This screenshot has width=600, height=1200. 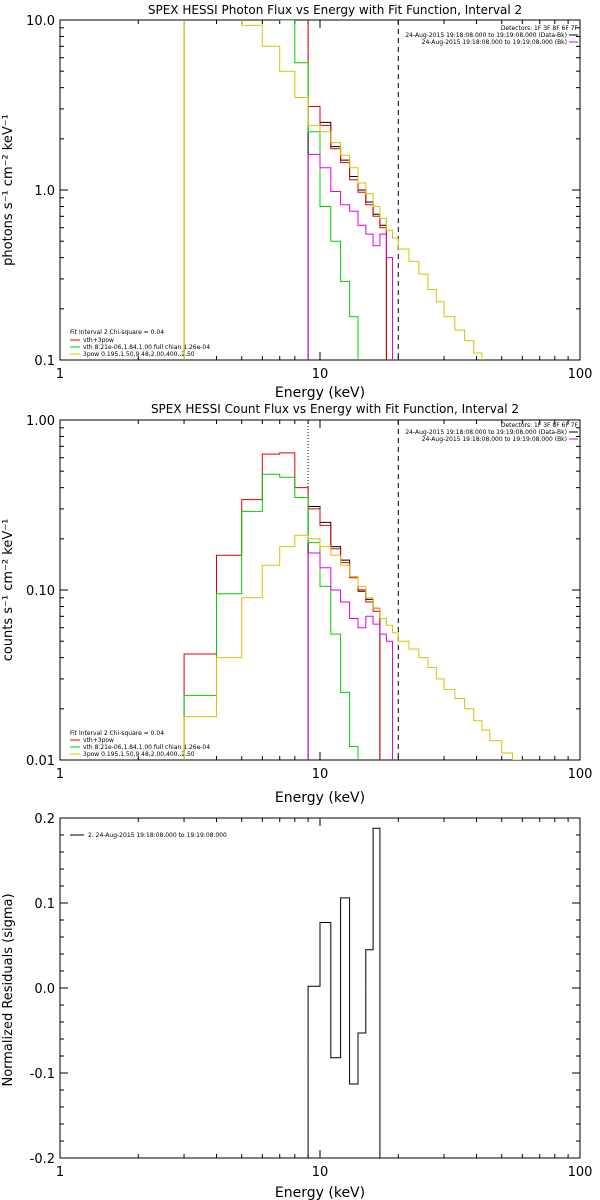 I want to click on chart3-y-tick-label: 0.0, so click(x=44, y=989).